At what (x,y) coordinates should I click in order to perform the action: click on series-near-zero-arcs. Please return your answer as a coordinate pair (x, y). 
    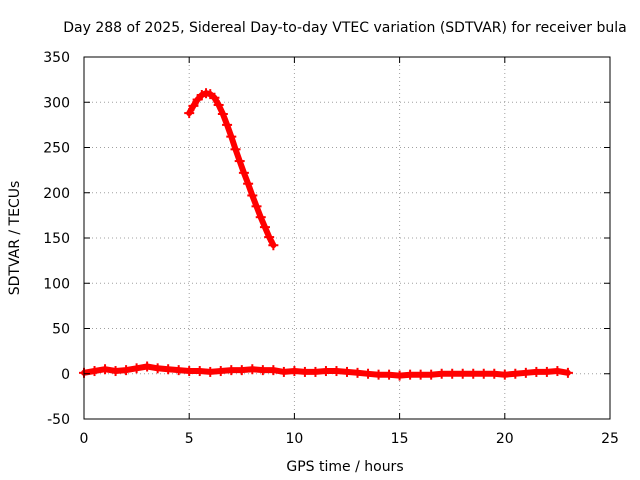
    Looking at the image, I should click on (326, 371).